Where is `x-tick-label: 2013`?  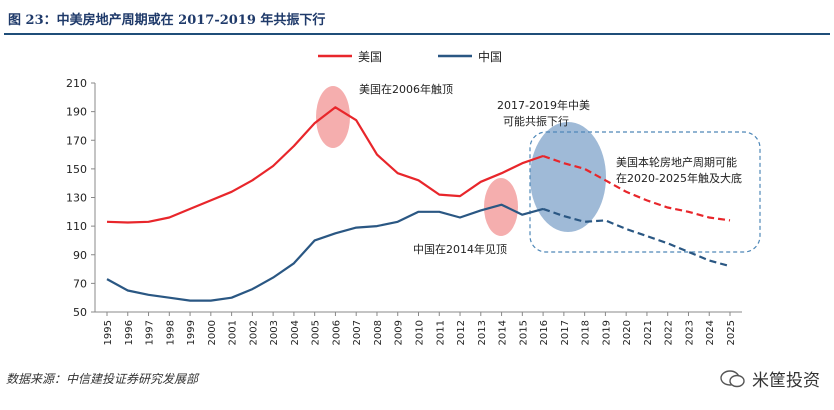 x-tick-label: 2013 is located at coordinates (482, 332).